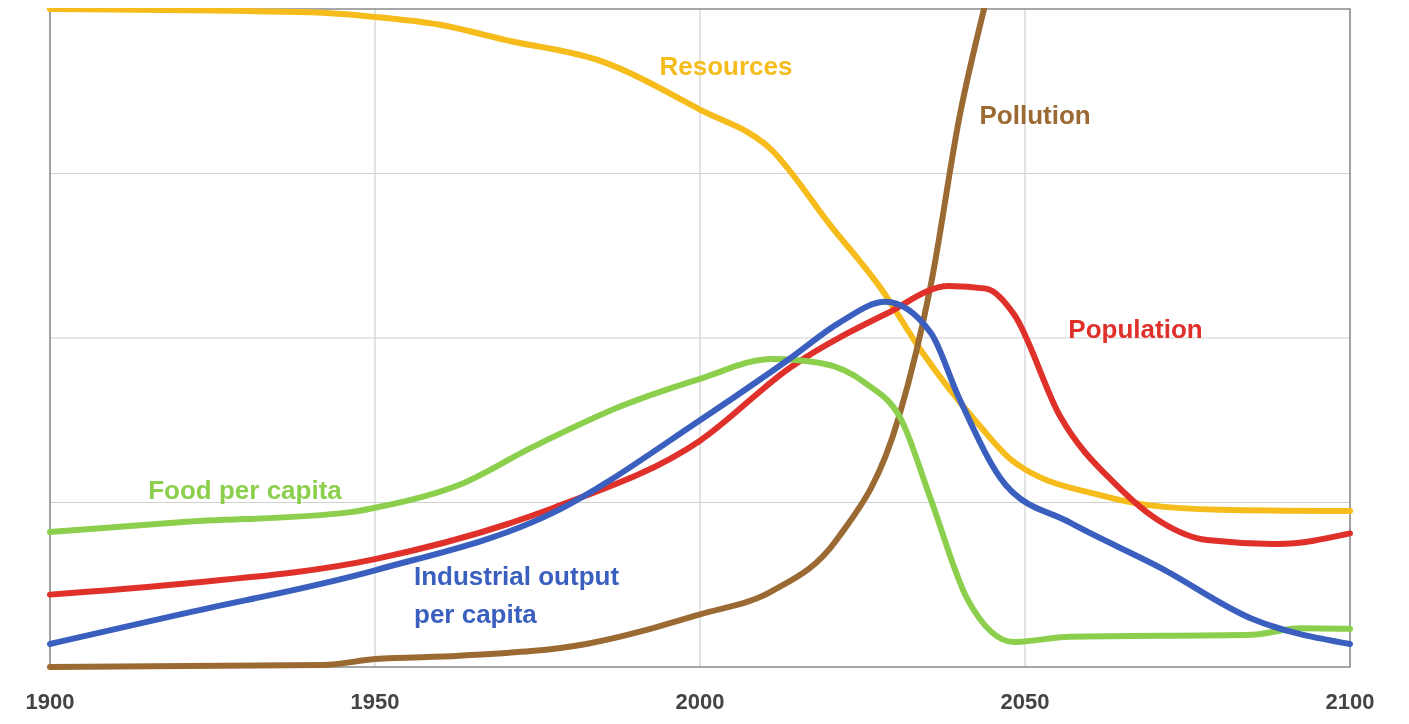  What do you see at coordinates (50, 701) in the screenshot?
I see `x-tick-label: 1900` at bounding box center [50, 701].